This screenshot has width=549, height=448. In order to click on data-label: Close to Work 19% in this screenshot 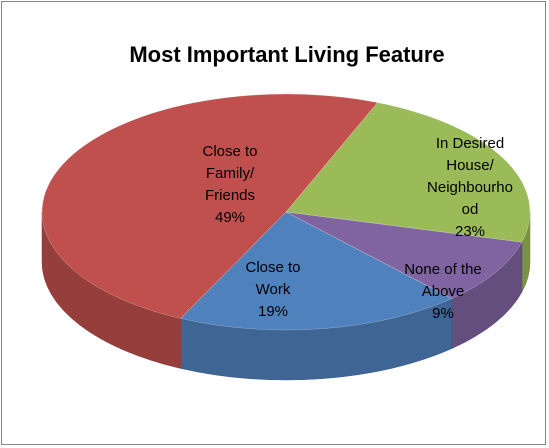, I will do `click(273, 290)`.